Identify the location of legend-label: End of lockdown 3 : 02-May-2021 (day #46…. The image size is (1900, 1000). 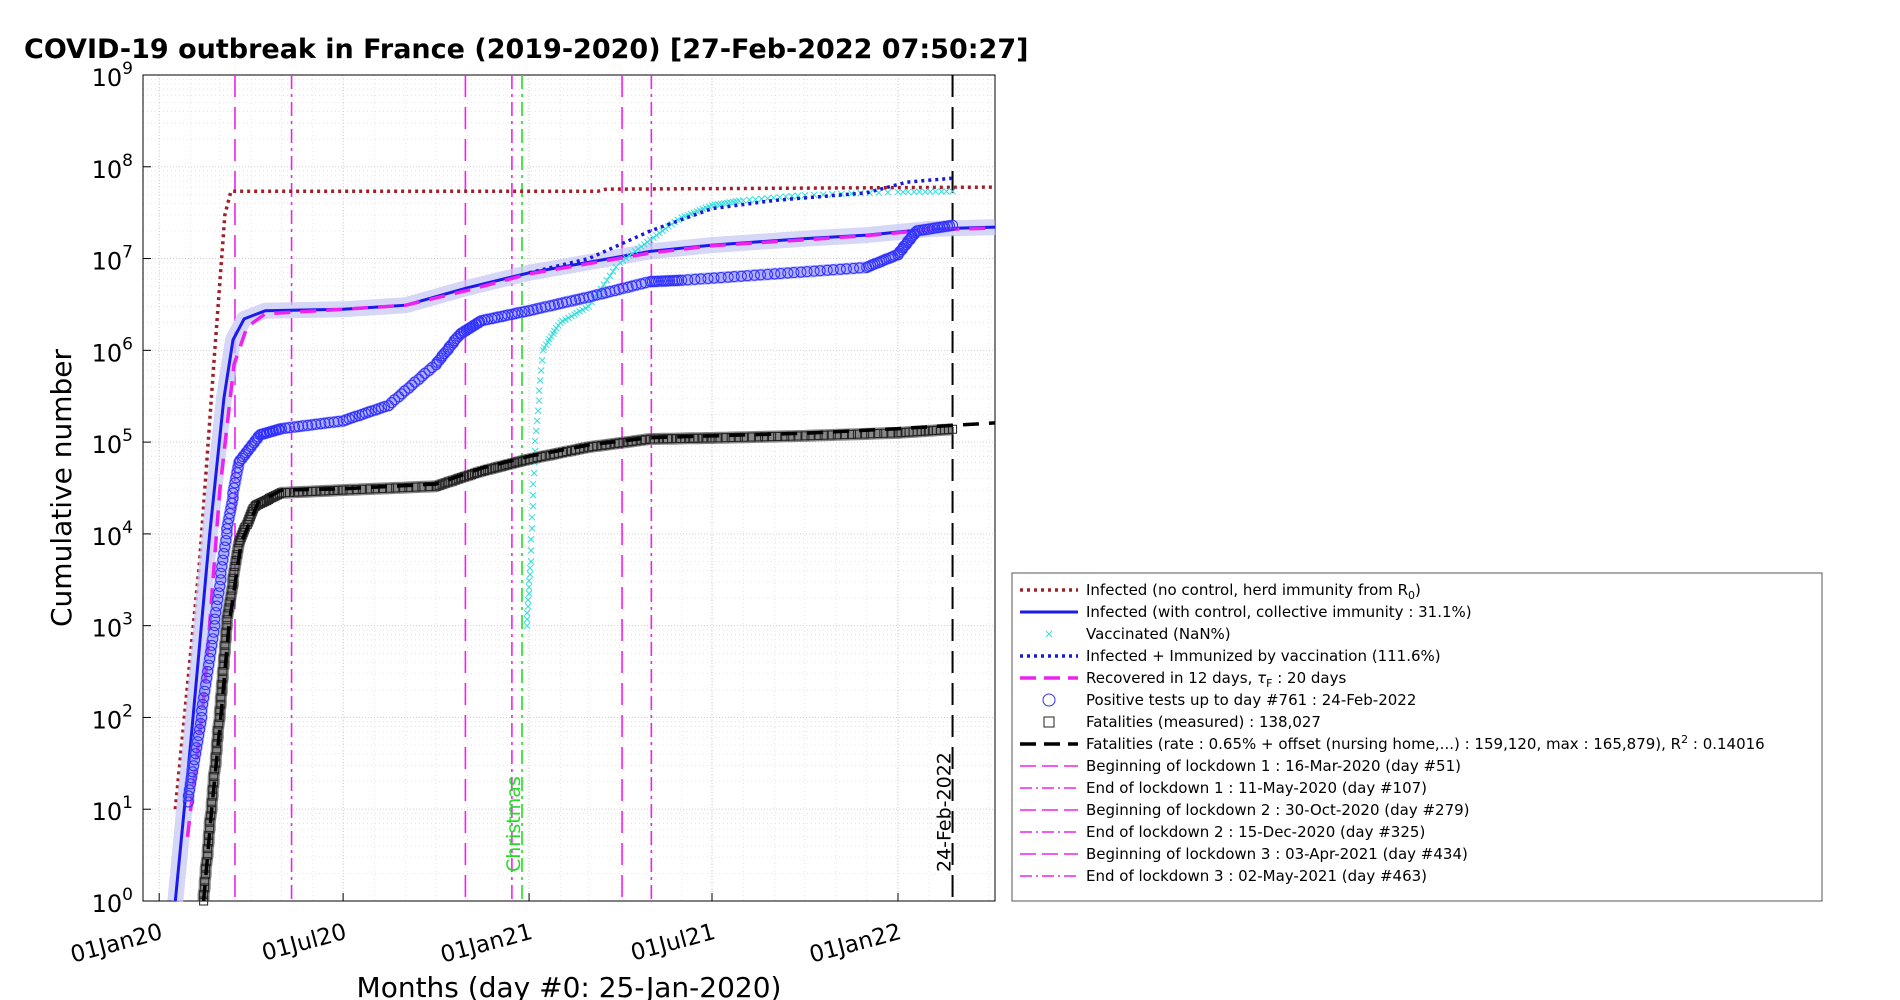
(1256, 876).